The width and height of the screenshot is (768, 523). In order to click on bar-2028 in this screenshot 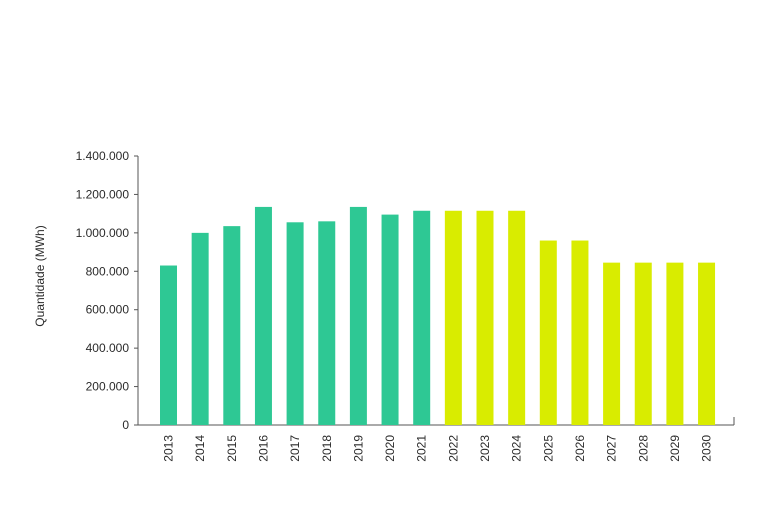, I will do `click(643, 343)`.